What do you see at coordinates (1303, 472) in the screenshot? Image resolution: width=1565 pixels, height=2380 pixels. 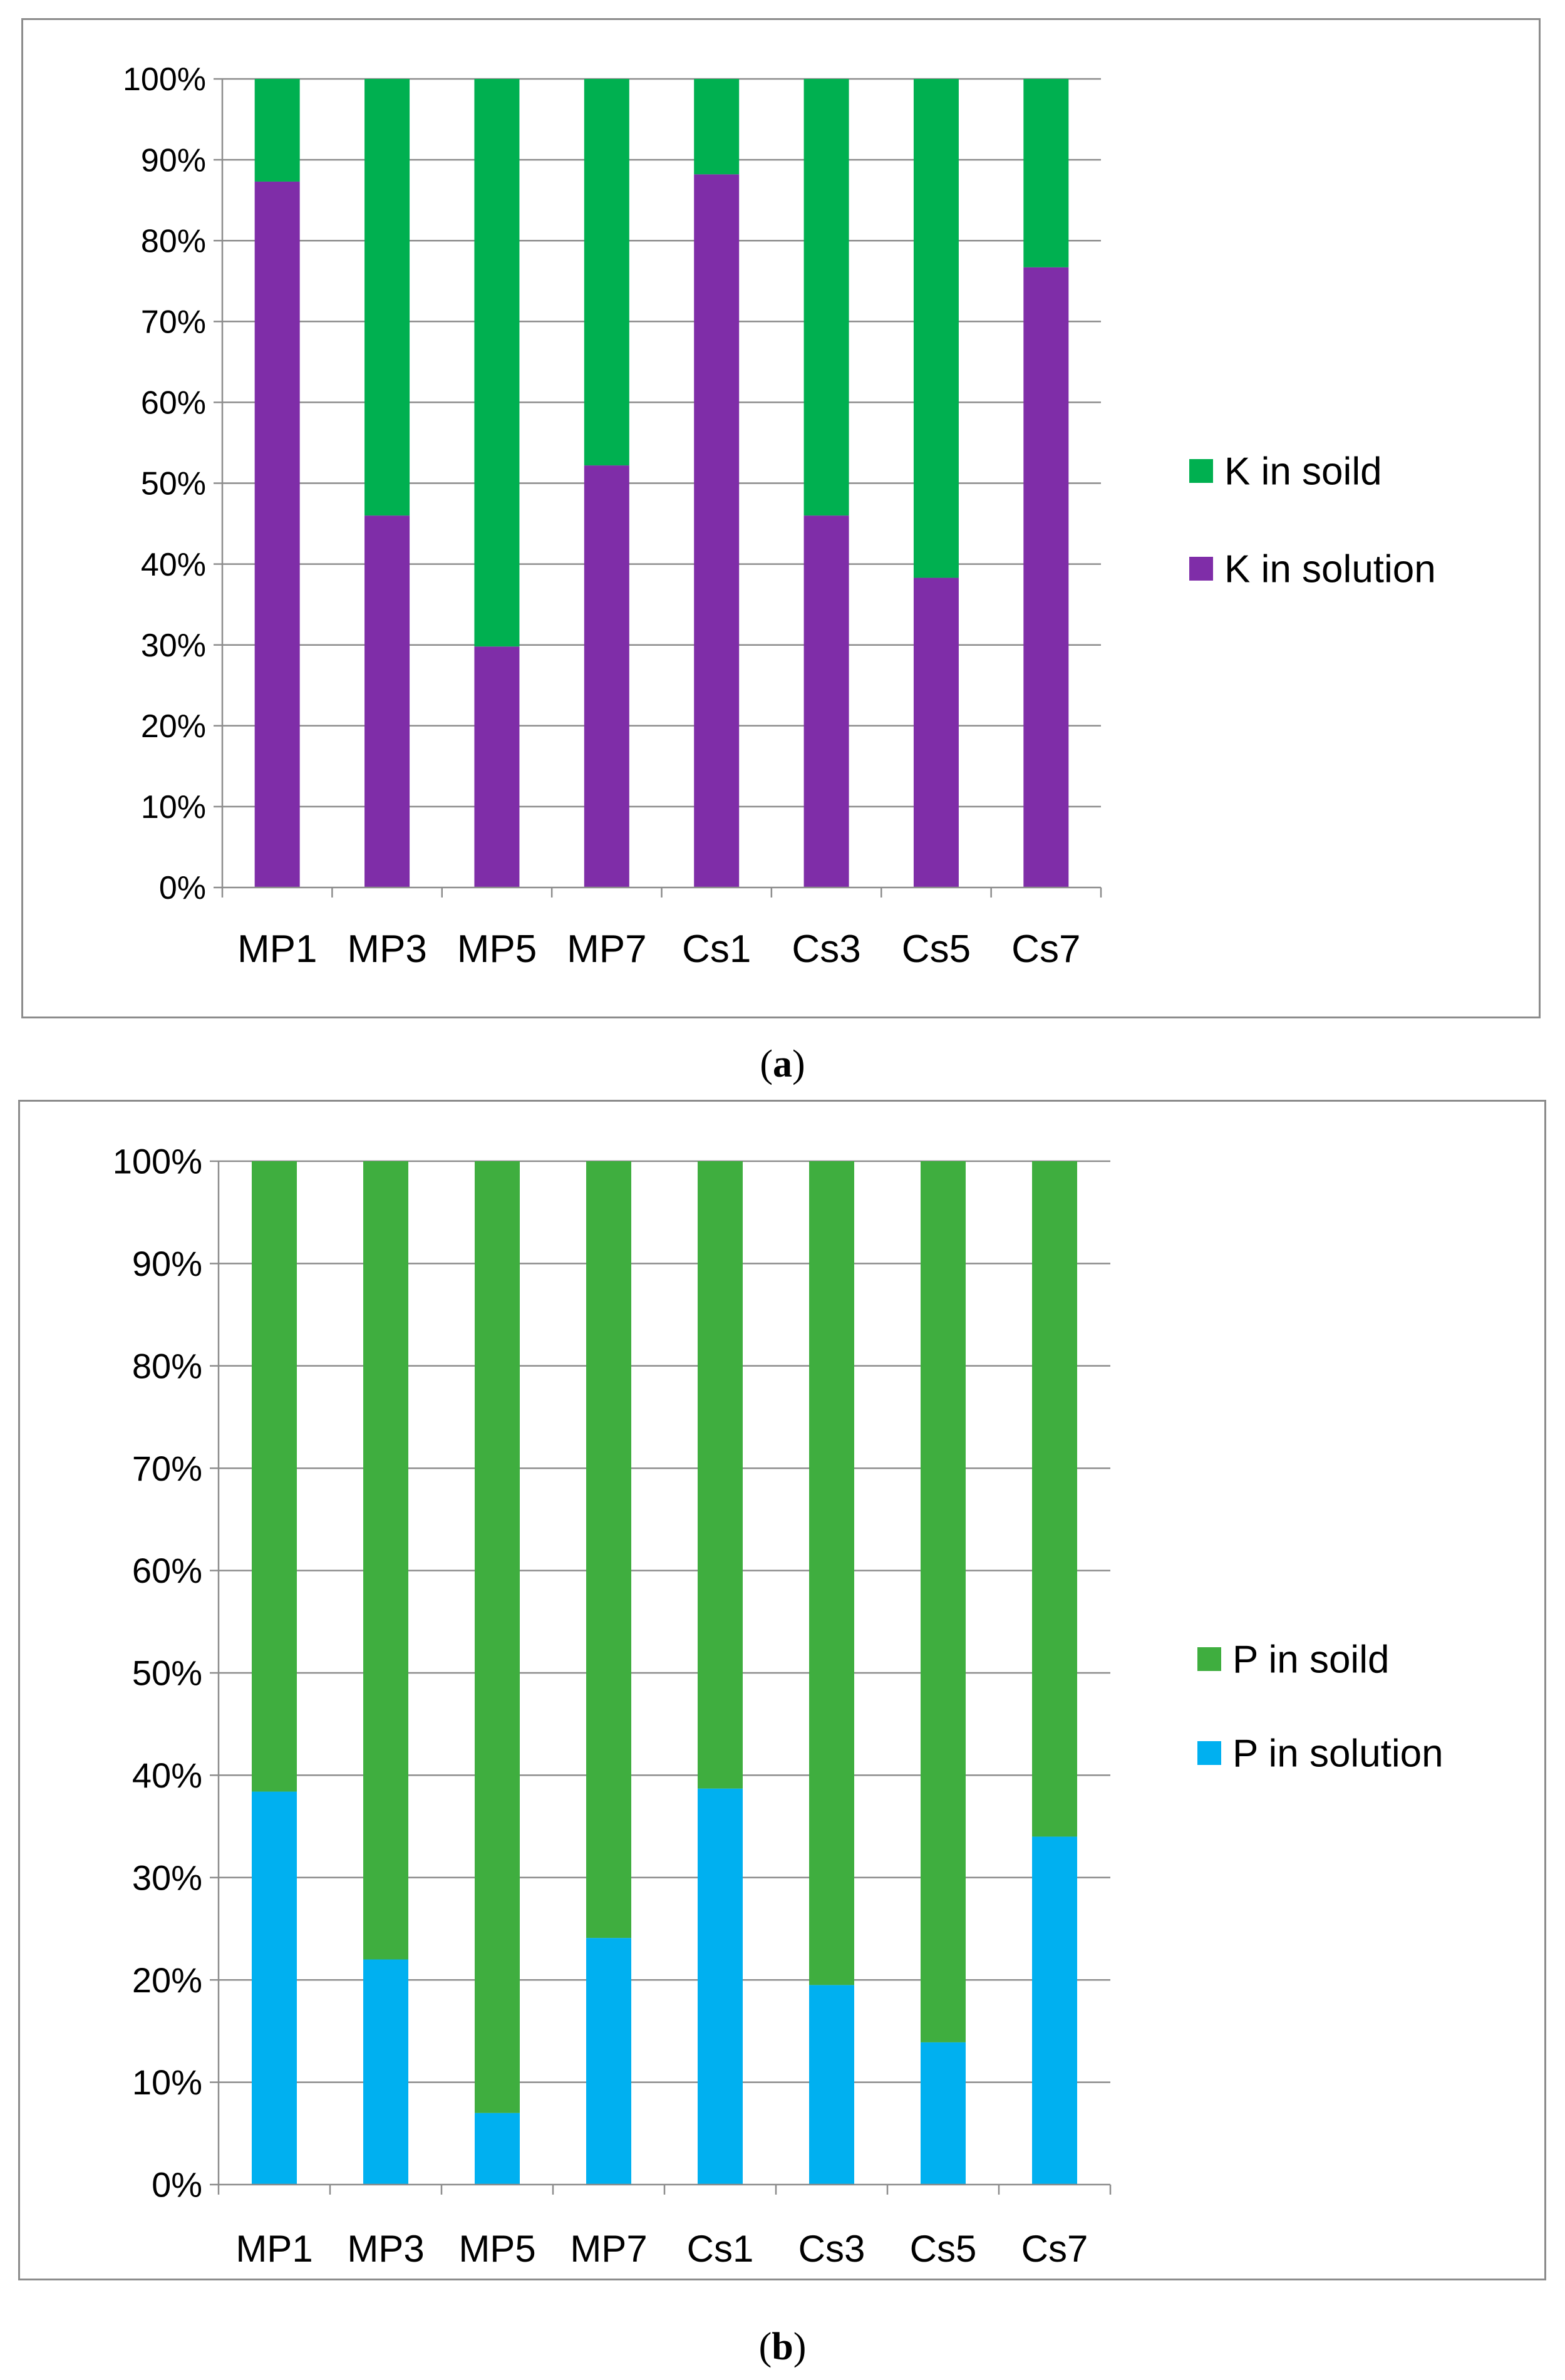 I see `legend-label-a: K in soild` at bounding box center [1303, 472].